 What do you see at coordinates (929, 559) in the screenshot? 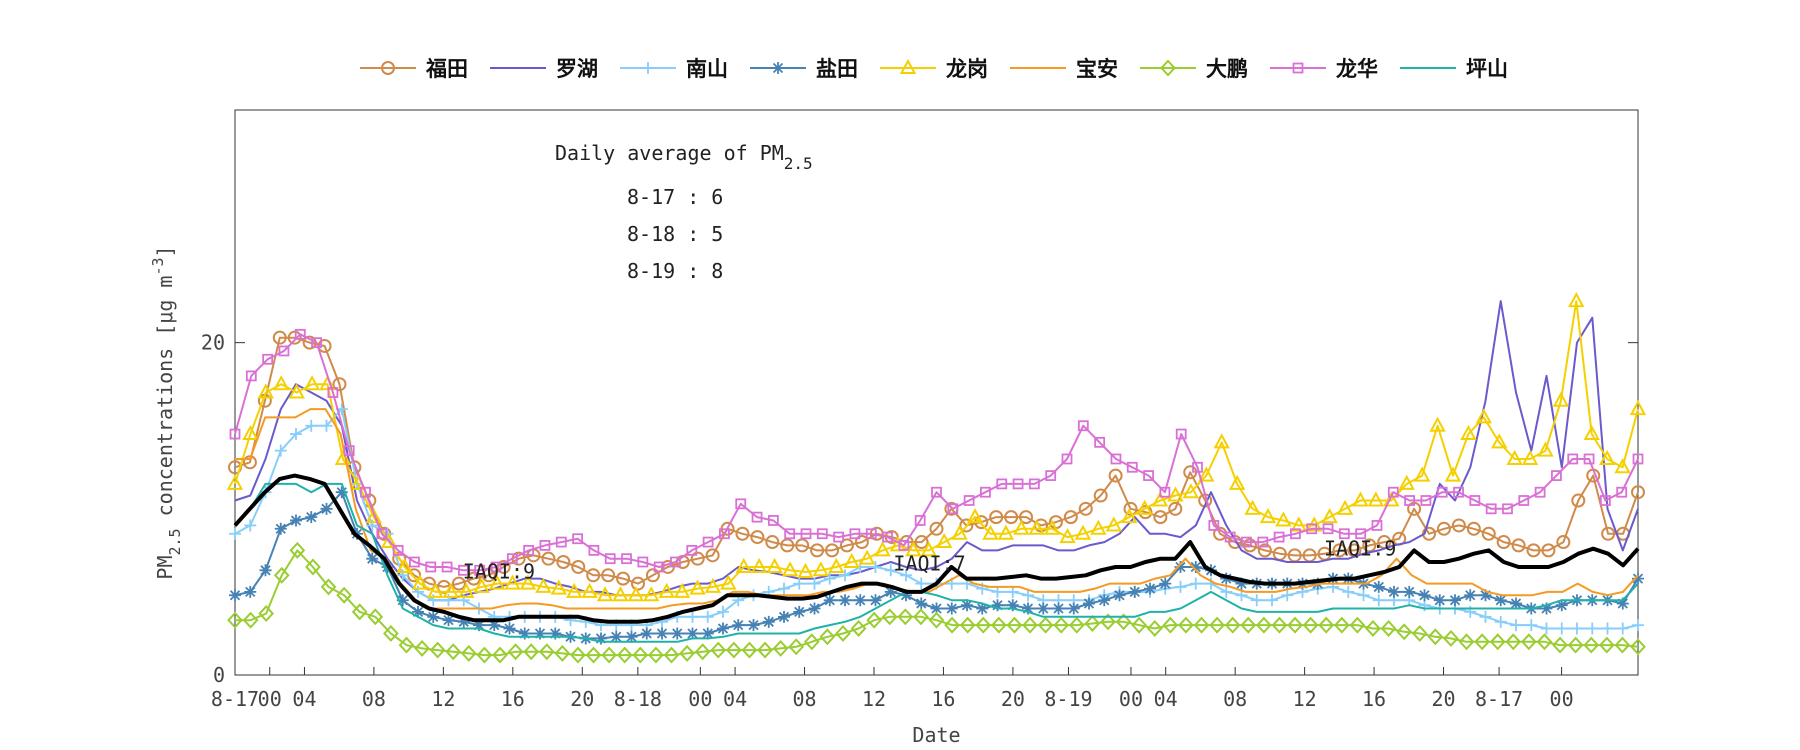
I see `iaqi-labels: IAQI:9 IAQI:7 IAQI:9` at bounding box center [929, 559].